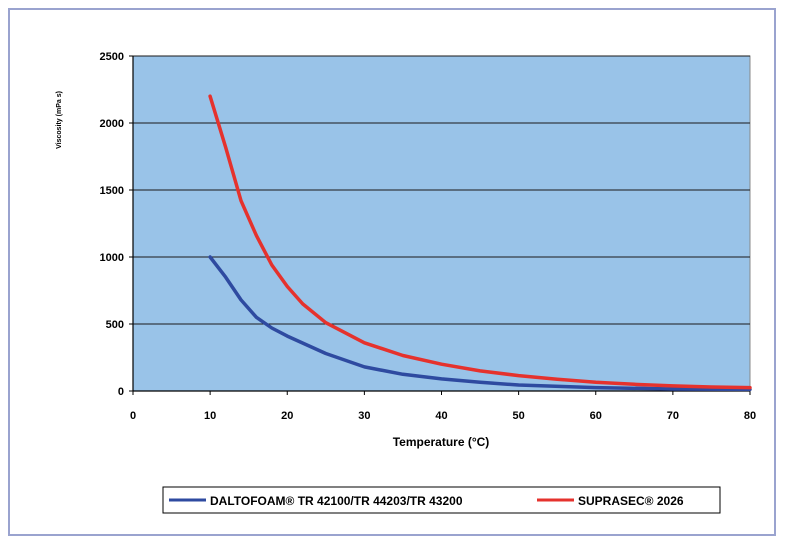  I want to click on x-tick-label: 30, so click(364, 416).